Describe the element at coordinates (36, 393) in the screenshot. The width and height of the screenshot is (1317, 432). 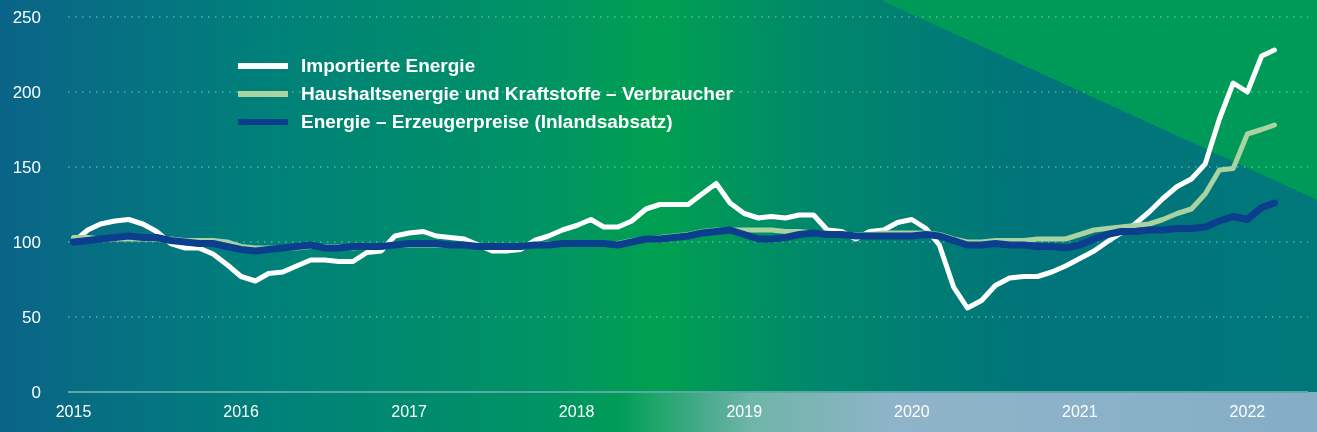
I see `y-tick-label: 0` at that location.